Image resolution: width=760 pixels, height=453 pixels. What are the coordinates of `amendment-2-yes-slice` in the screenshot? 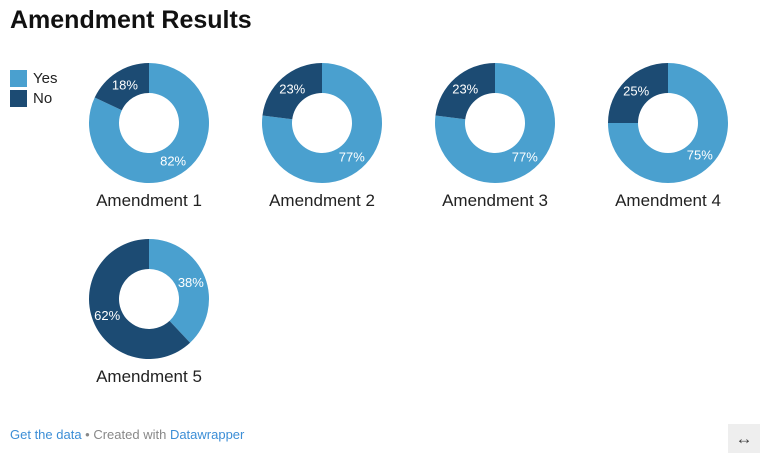 It's located at (321, 123).